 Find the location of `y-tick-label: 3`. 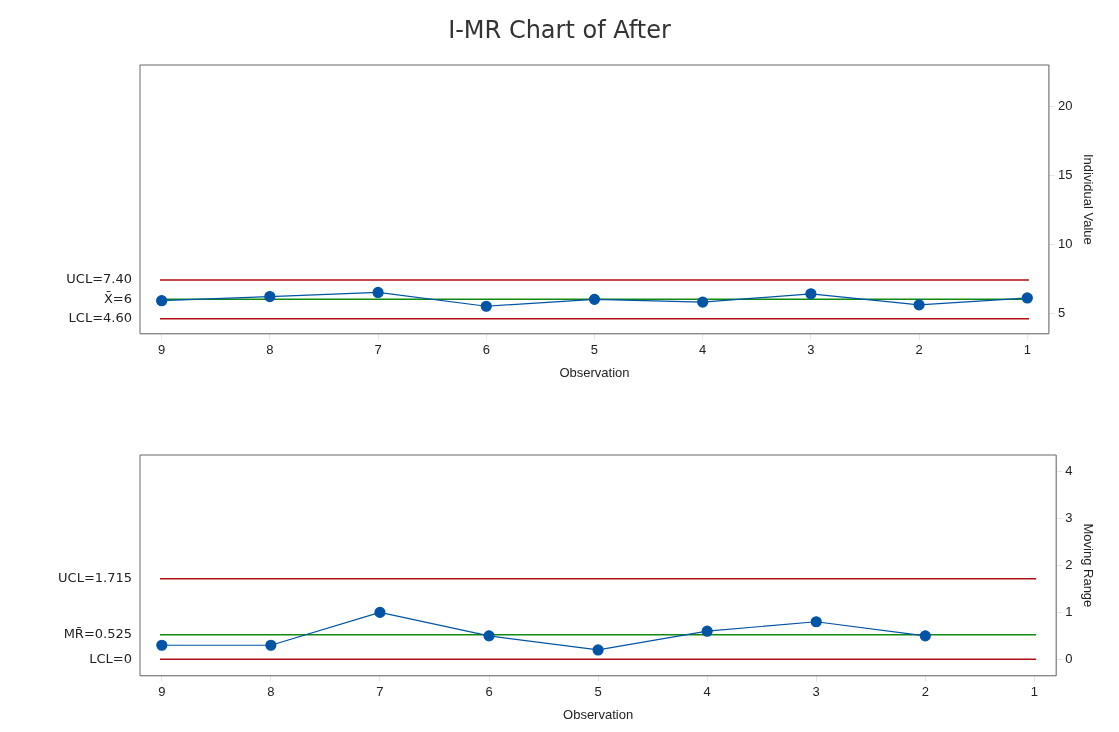

y-tick-label: 3 is located at coordinates (1069, 517).